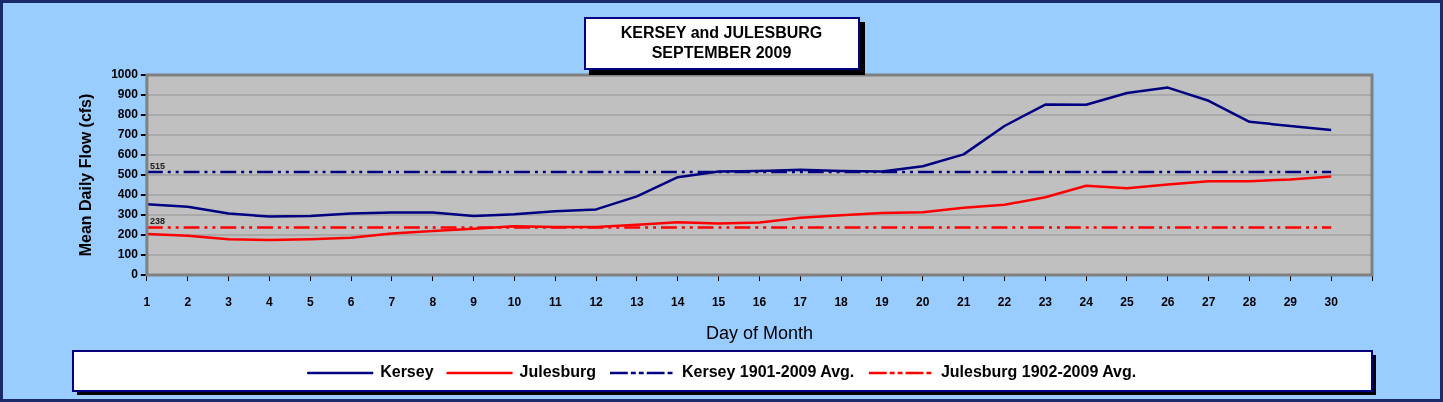 Image resolution: width=1443 pixels, height=402 pixels. What do you see at coordinates (135, 274) in the screenshot?
I see `y-tick-label: 0` at bounding box center [135, 274].